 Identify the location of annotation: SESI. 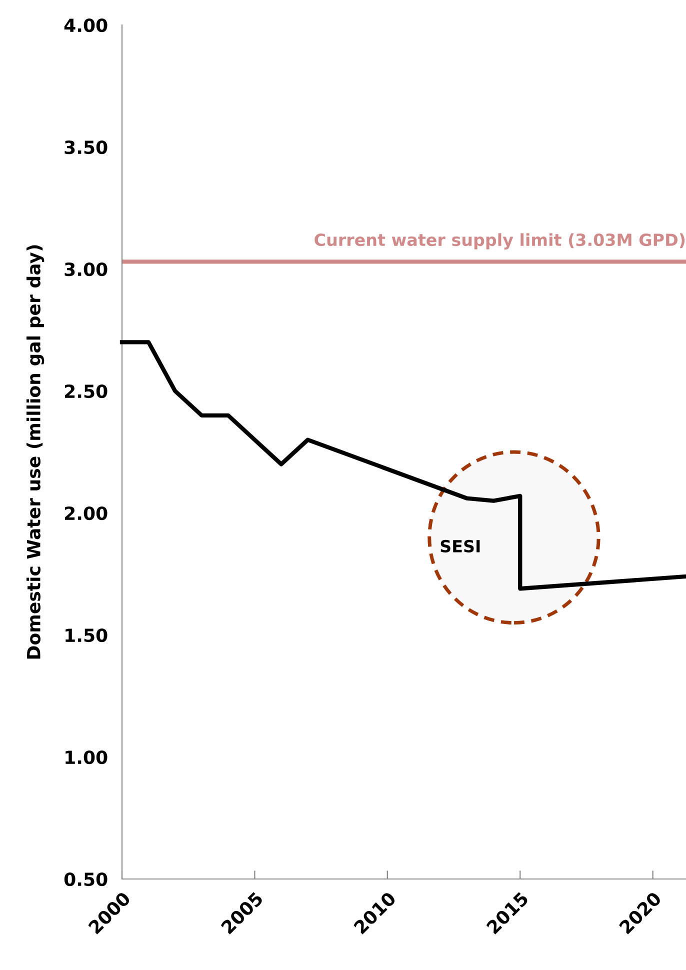
(460, 546).